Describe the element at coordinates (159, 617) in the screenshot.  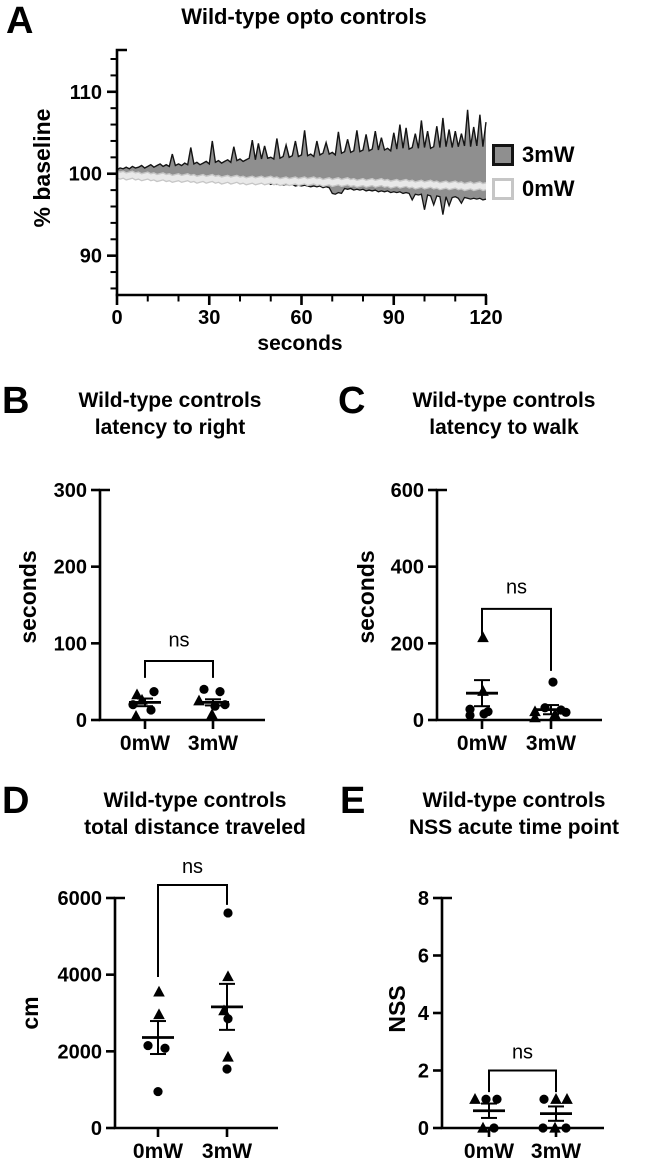
I see `panel-b-plot: 0 100 200 300 0mW 3mW ns` at that location.